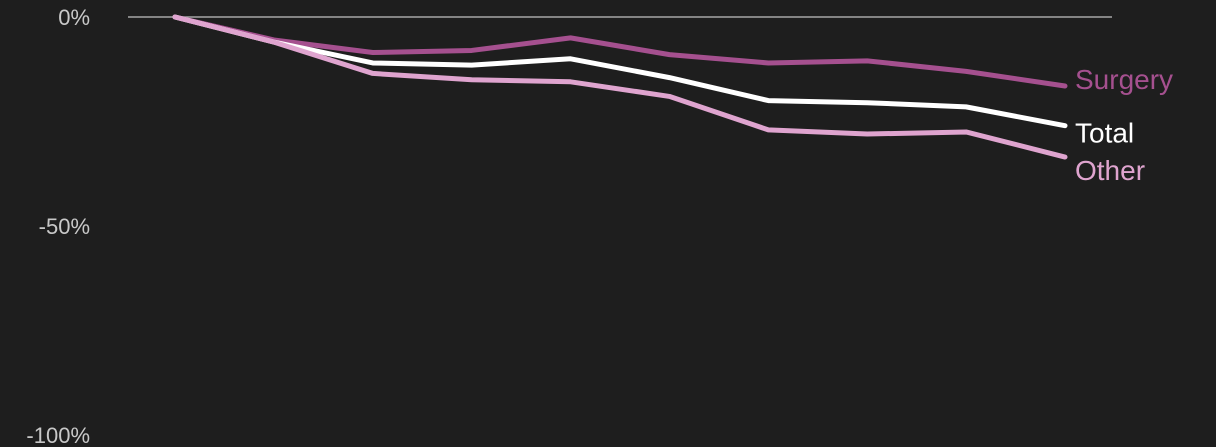 The image size is (1216, 447). I want to click on series-label-total: Total, so click(1104, 133).